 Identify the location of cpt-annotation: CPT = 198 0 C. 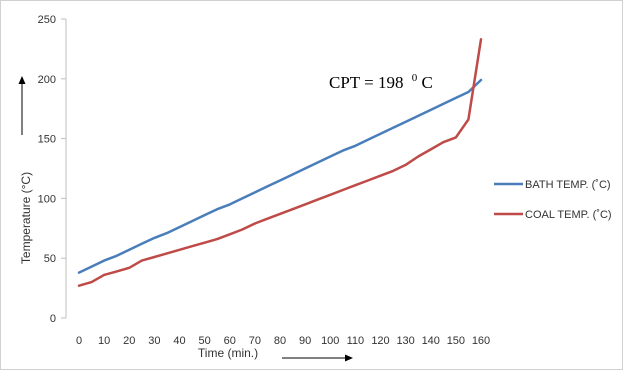
(381, 79).